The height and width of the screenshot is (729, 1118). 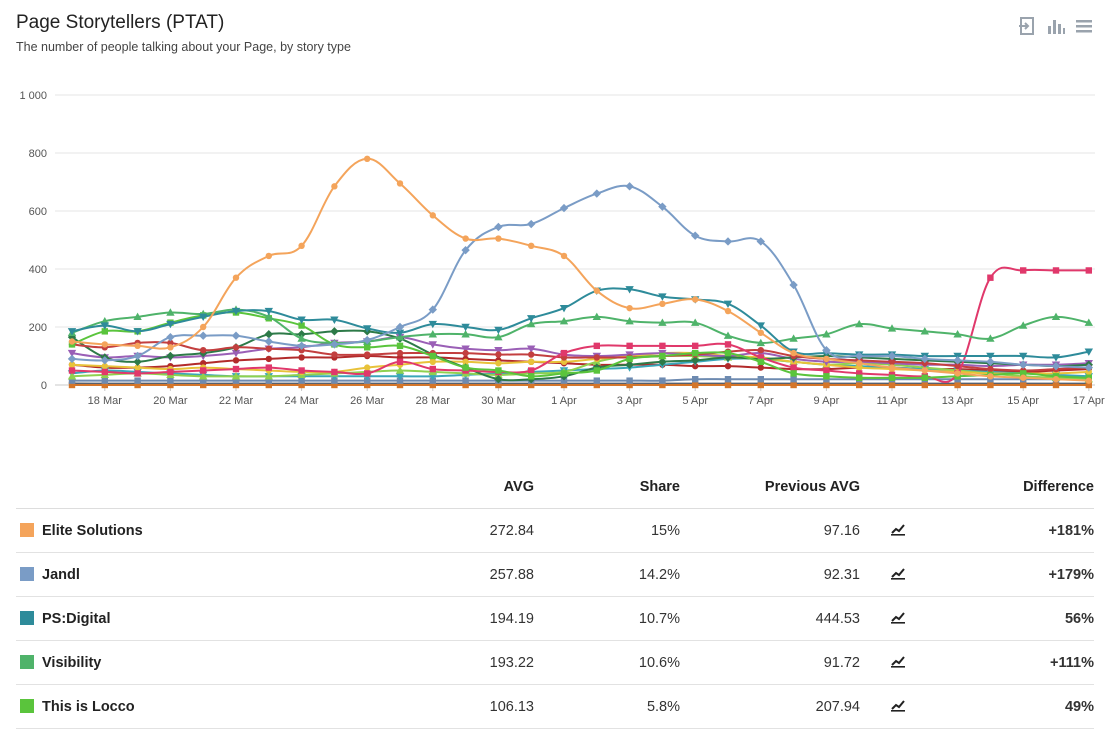 What do you see at coordinates (1089, 401) in the screenshot?
I see `x-tick-label: 17 Apr` at bounding box center [1089, 401].